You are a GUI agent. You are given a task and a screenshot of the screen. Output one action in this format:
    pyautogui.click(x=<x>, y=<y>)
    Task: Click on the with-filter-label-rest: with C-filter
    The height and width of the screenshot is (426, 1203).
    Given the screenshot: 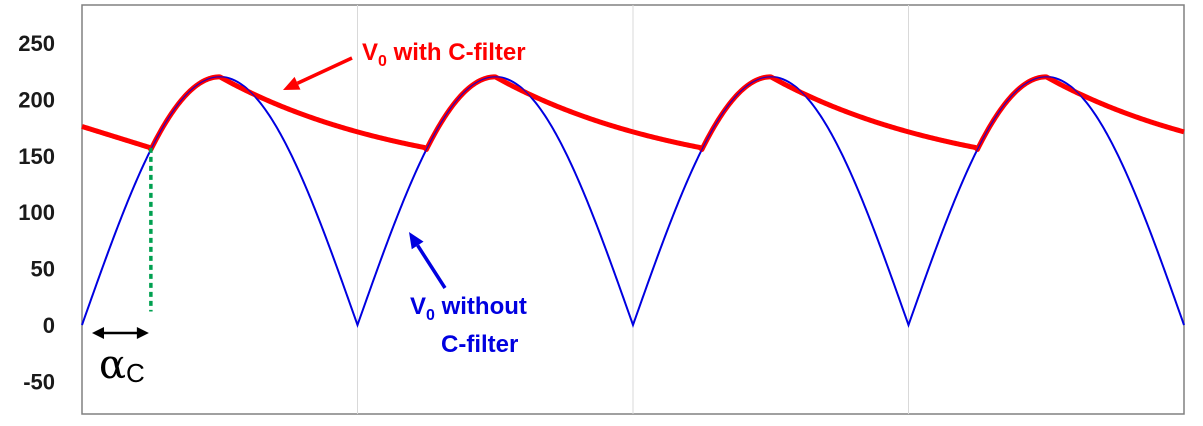 What is the action you would take?
    pyautogui.click(x=456, y=52)
    